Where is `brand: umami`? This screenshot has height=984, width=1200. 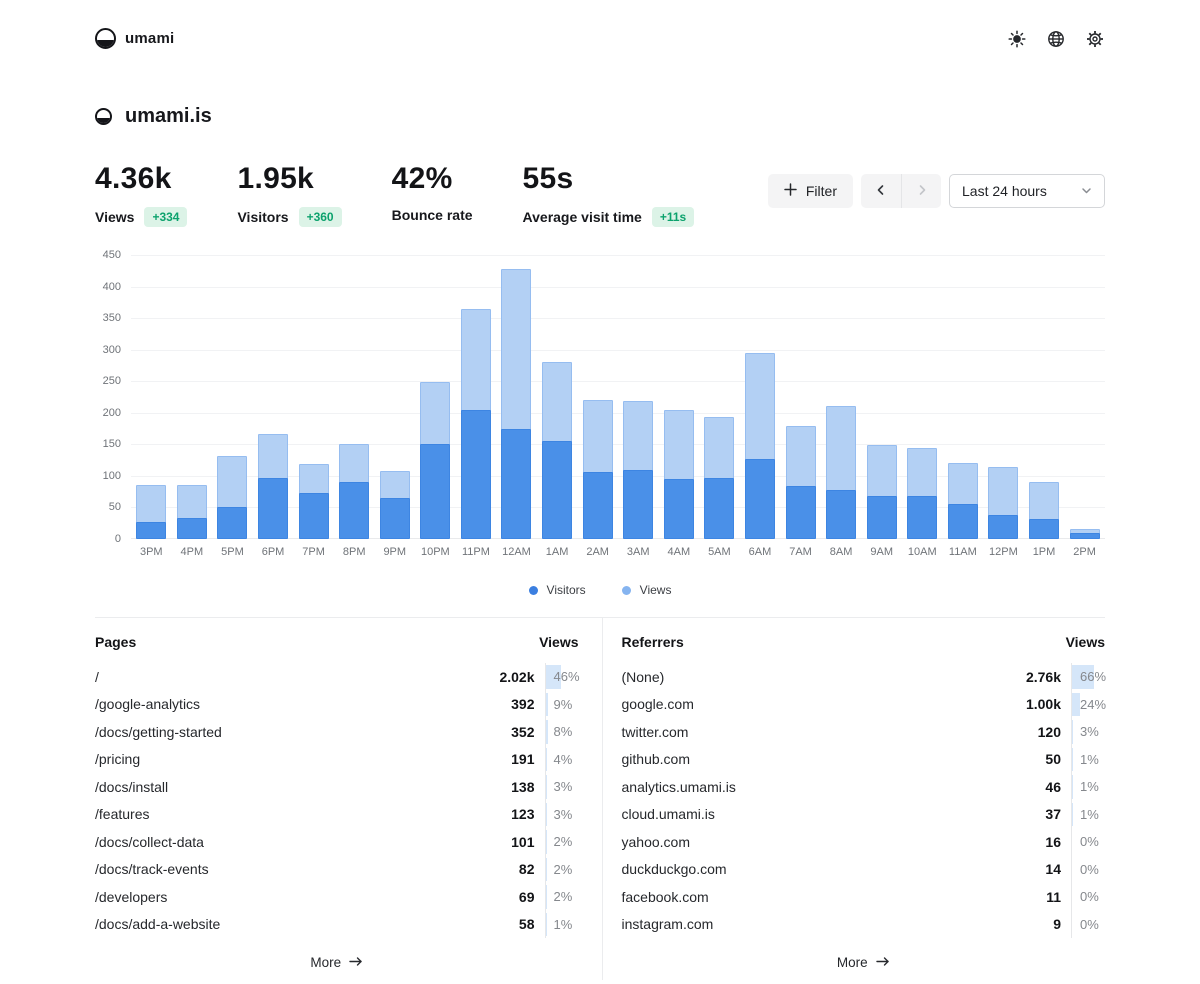
brand: umami is located at coordinates (134, 38).